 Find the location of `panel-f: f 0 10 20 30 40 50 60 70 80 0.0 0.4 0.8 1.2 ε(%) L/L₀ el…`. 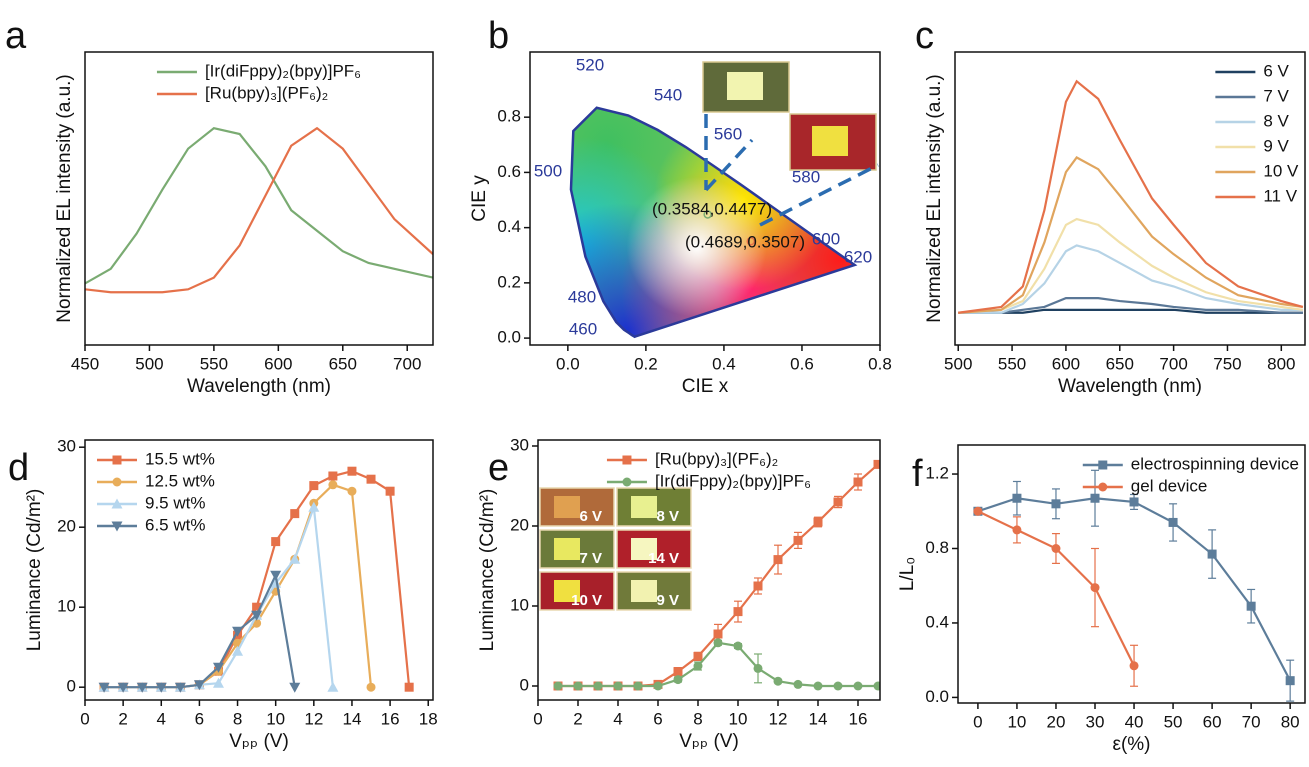

panel-f: f 0 10 20 30 40 50 60 70 80 0.0 0.4 0.8 1.2 ε(%) L/L₀ el… is located at coordinates (1101, 599).